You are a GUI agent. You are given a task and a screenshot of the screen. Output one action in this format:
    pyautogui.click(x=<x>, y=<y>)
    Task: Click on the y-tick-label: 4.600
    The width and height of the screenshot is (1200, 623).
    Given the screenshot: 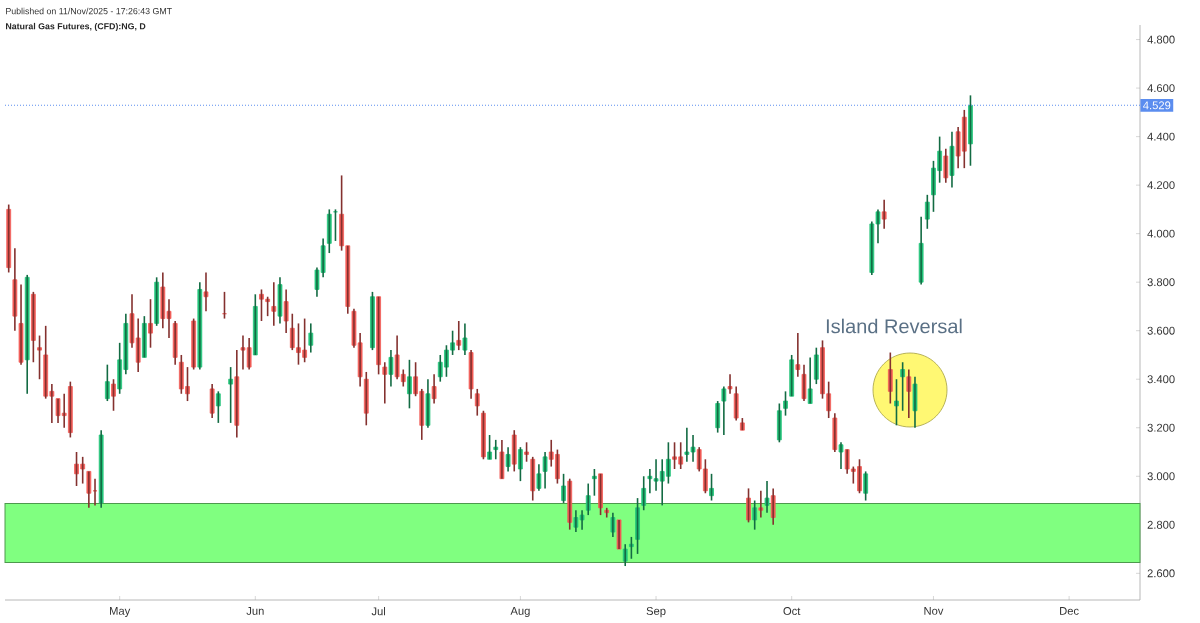 What is the action you would take?
    pyautogui.click(x=1161, y=88)
    